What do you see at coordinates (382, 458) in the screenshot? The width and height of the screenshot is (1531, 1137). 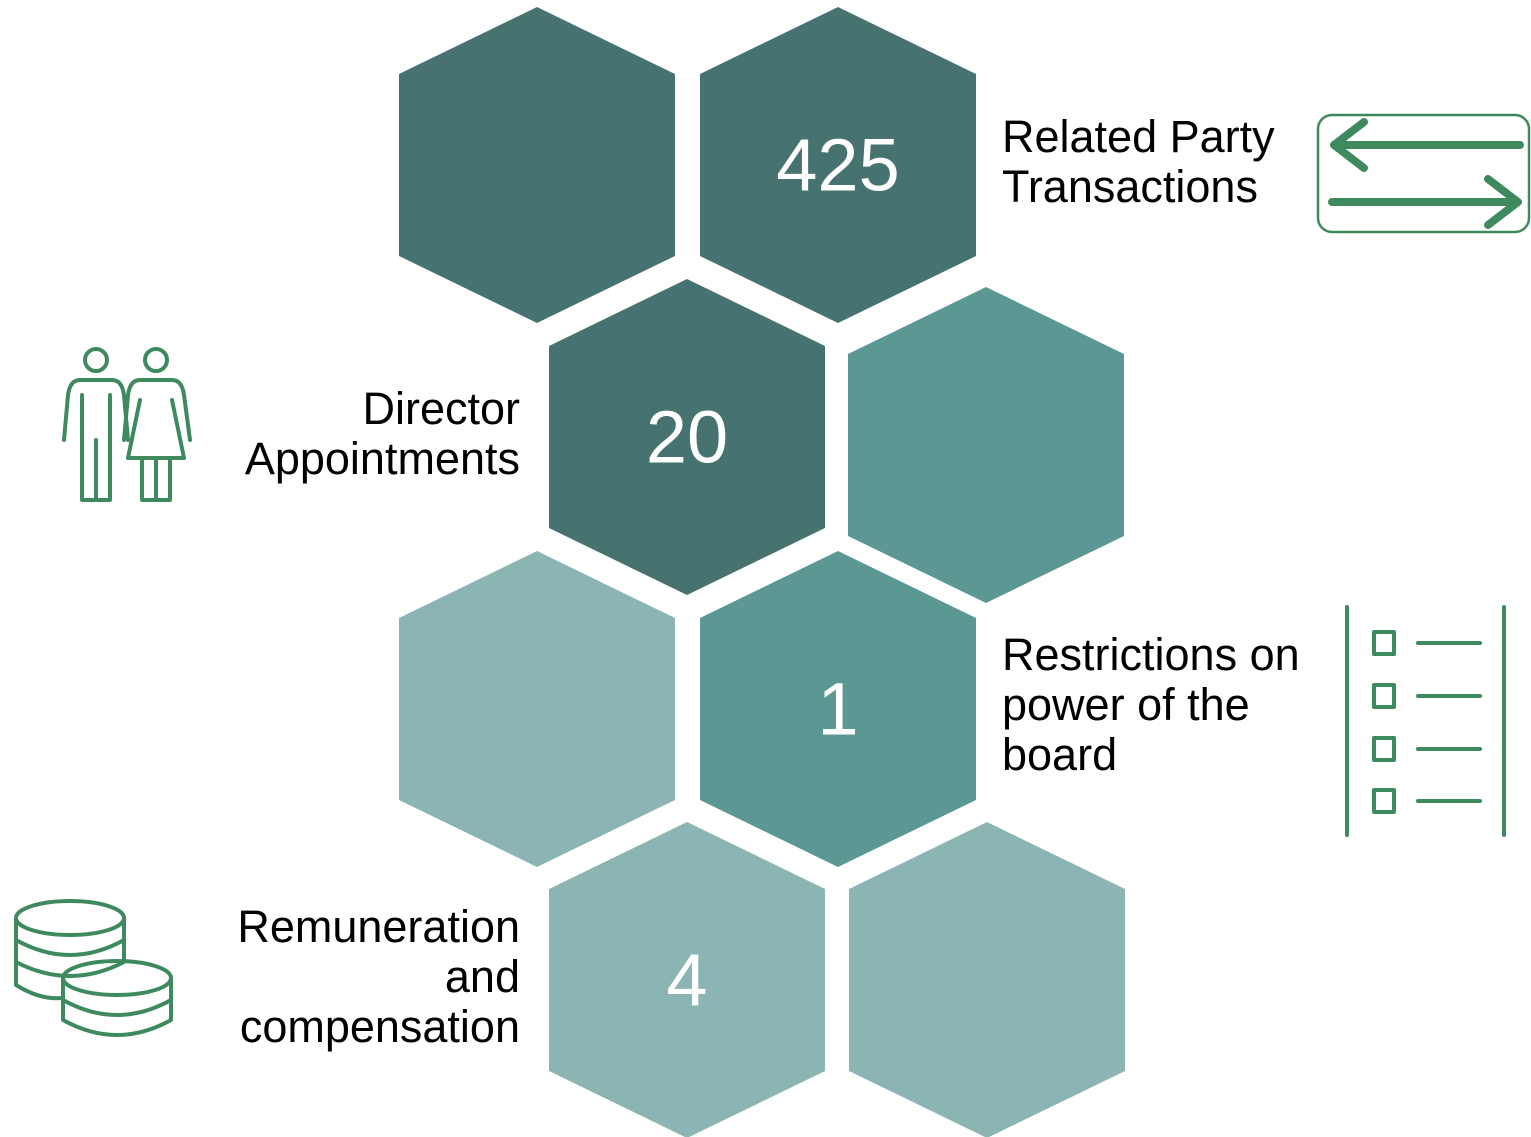 I see `label-line: Appointments` at bounding box center [382, 458].